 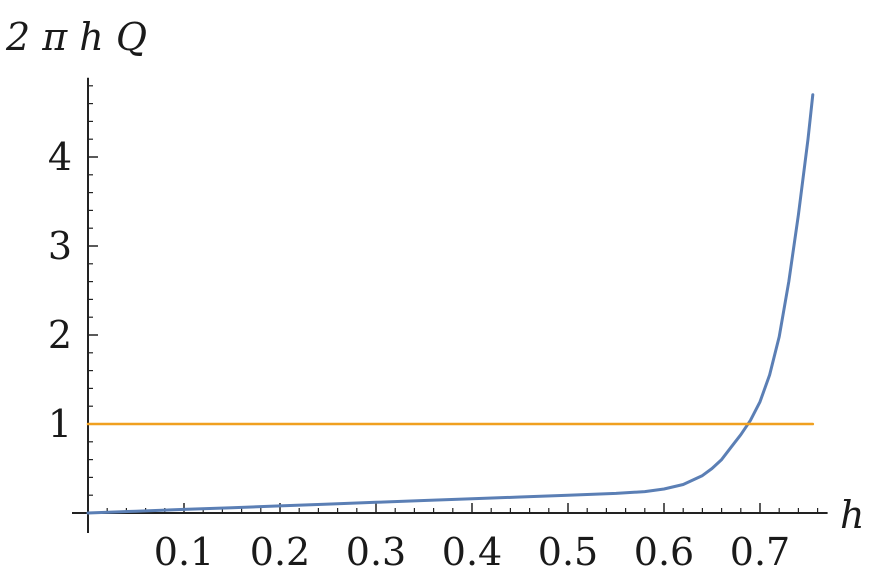 I want to click on x-tick-label: 0.5, so click(x=568, y=552).